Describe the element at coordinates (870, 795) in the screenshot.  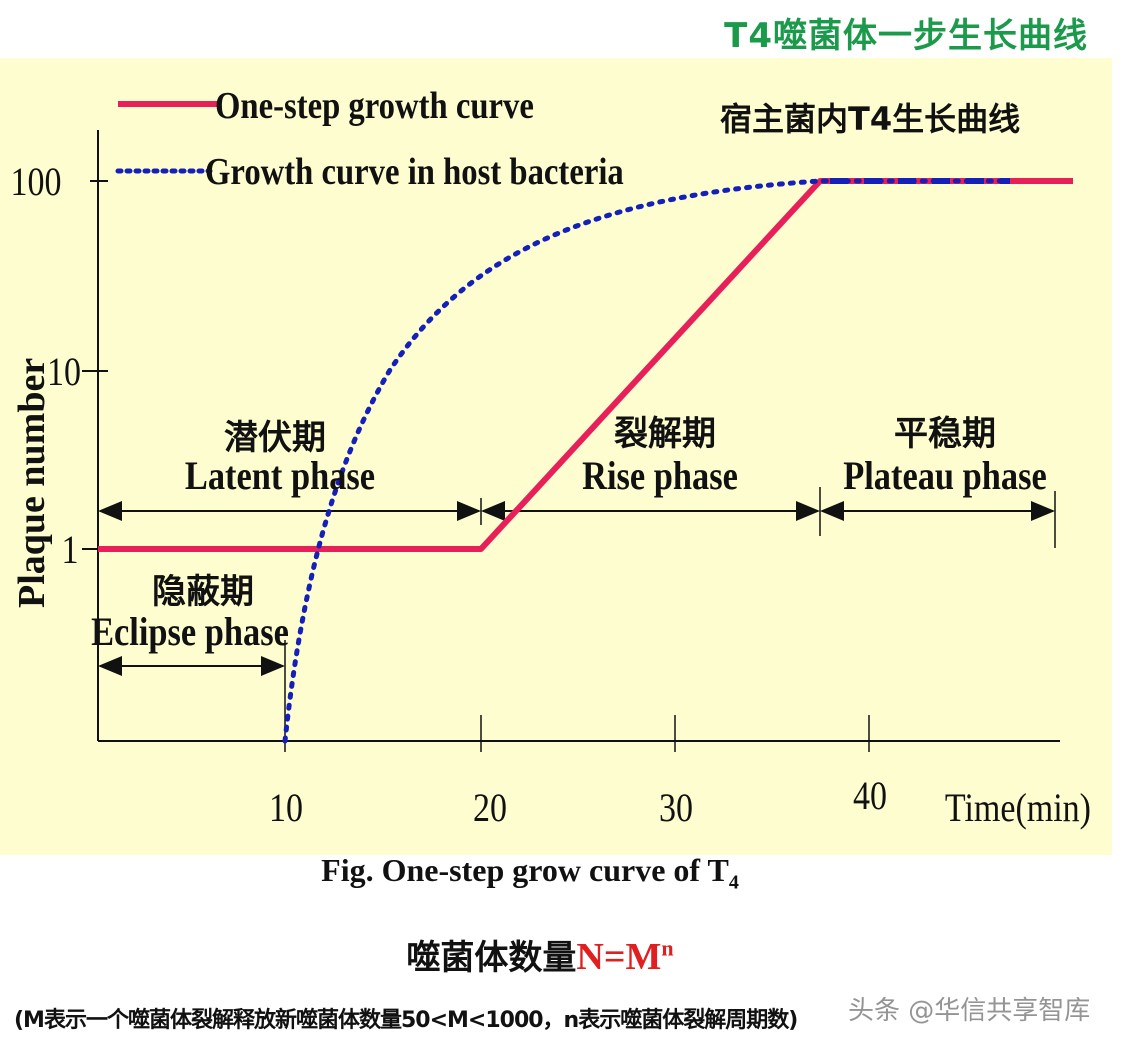
I see `x-tick-40: 40` at that location.